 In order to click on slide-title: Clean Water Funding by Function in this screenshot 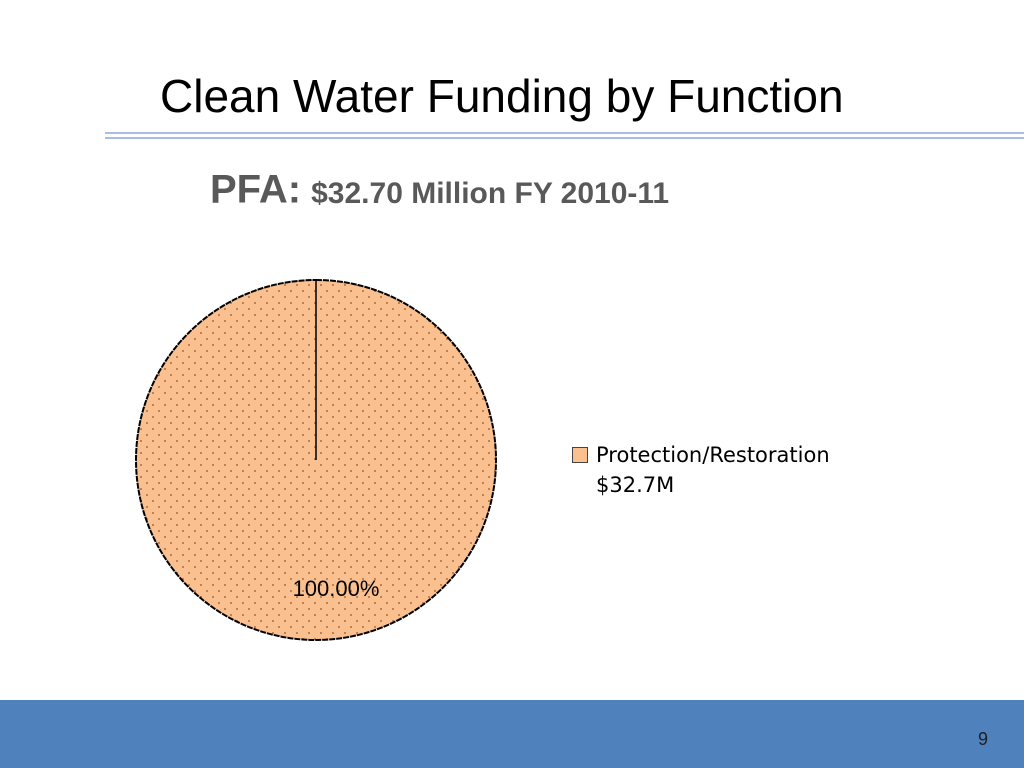, I will do `click(502, 96)`.